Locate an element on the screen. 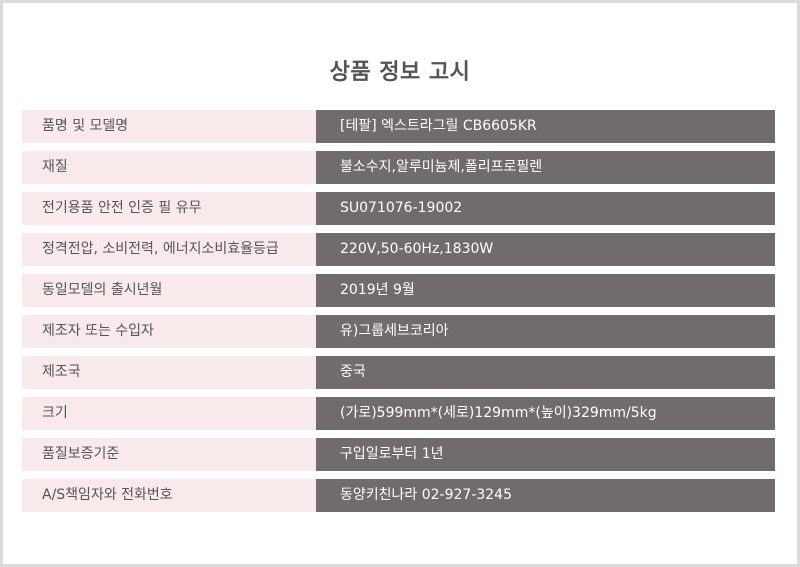 This screenshot has height=567, width=800. table-row: A/S책임자와 전화번호 동양키친나라 02-927-3245 is located at coordinates (398, 495).